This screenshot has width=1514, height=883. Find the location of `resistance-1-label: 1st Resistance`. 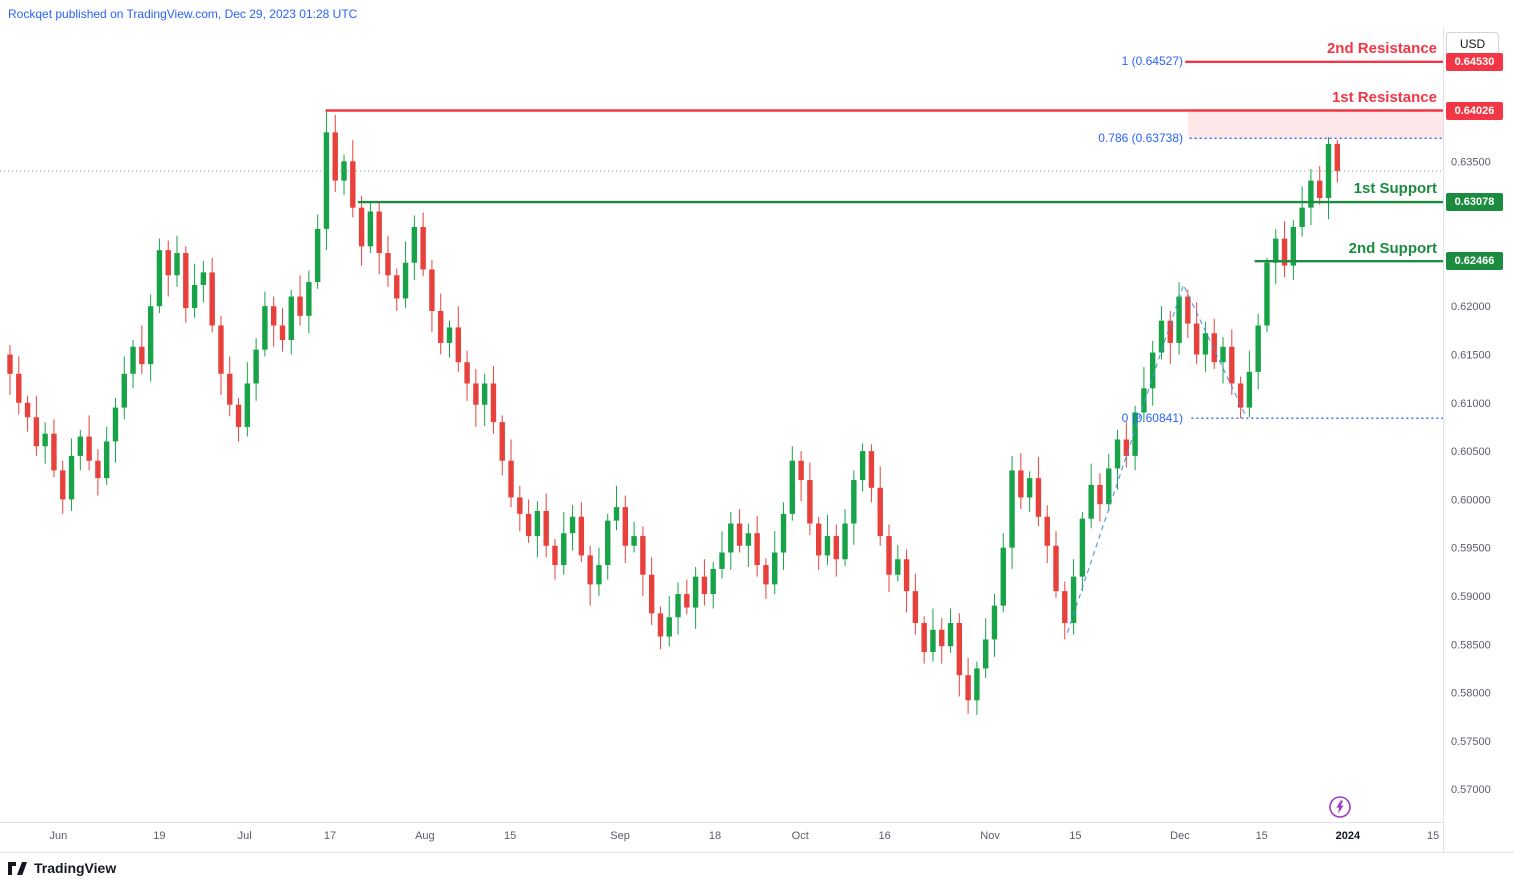

resistance-1-label: 1st Resistance is located at coordinates (1384, 97).